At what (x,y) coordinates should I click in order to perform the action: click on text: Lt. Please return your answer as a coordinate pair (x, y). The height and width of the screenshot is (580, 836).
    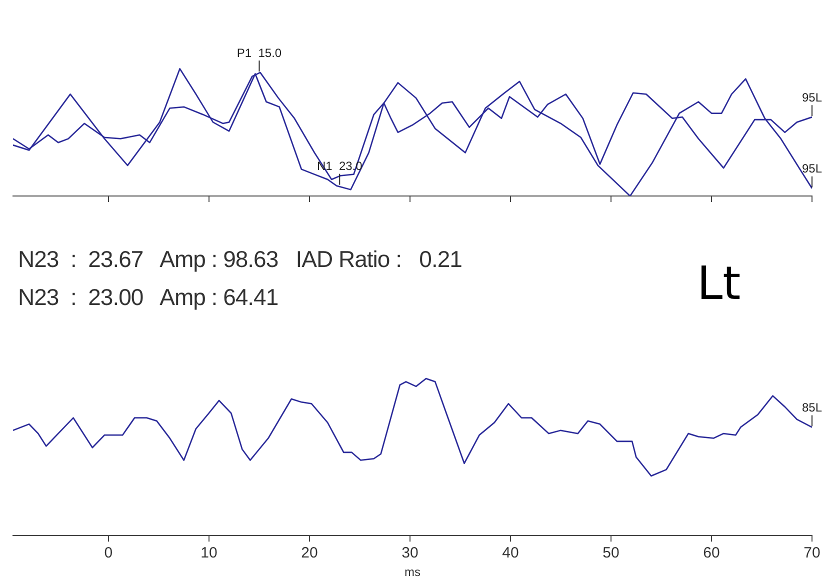
    Looking at the image, I should click on (719, 283).